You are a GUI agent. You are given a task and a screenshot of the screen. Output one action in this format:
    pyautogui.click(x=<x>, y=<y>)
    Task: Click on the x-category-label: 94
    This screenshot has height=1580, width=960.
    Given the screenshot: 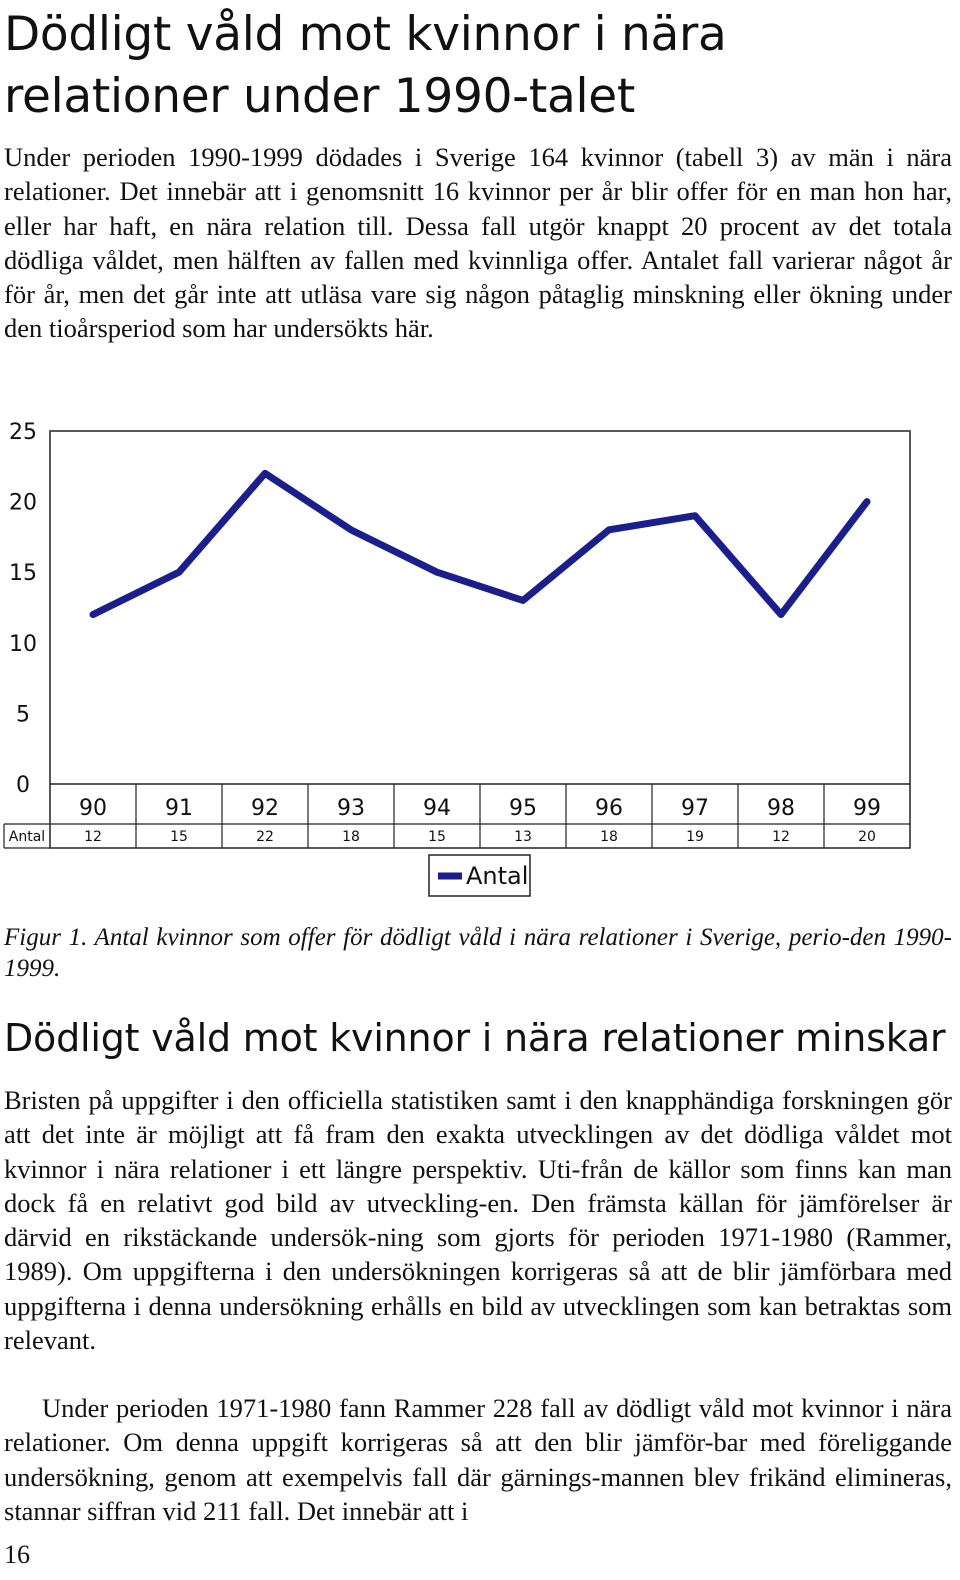 What is the action you would take?
    pyautogui.click(x=437, y=808)
    